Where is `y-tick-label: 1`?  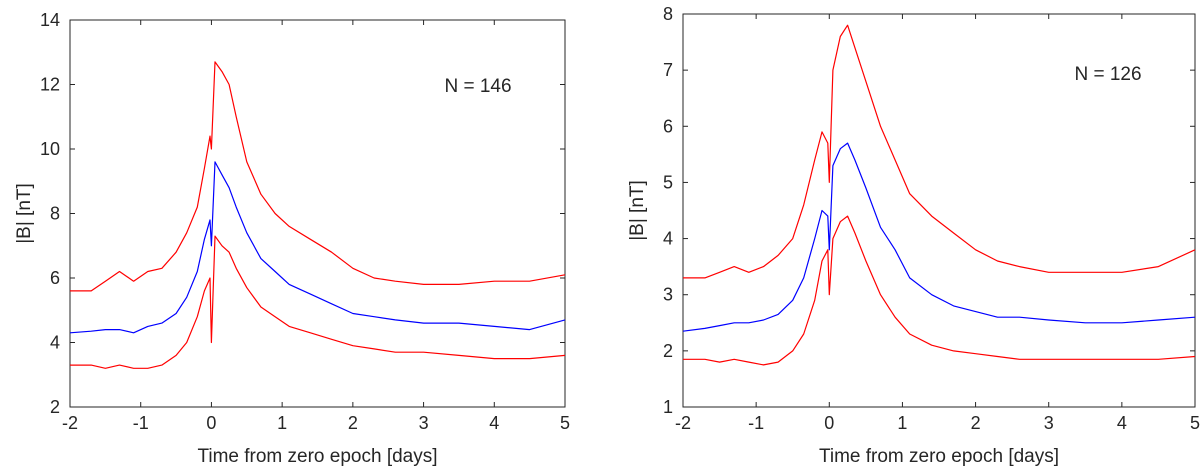
y-tick-label: 1 is located at coordinates (668, 407).